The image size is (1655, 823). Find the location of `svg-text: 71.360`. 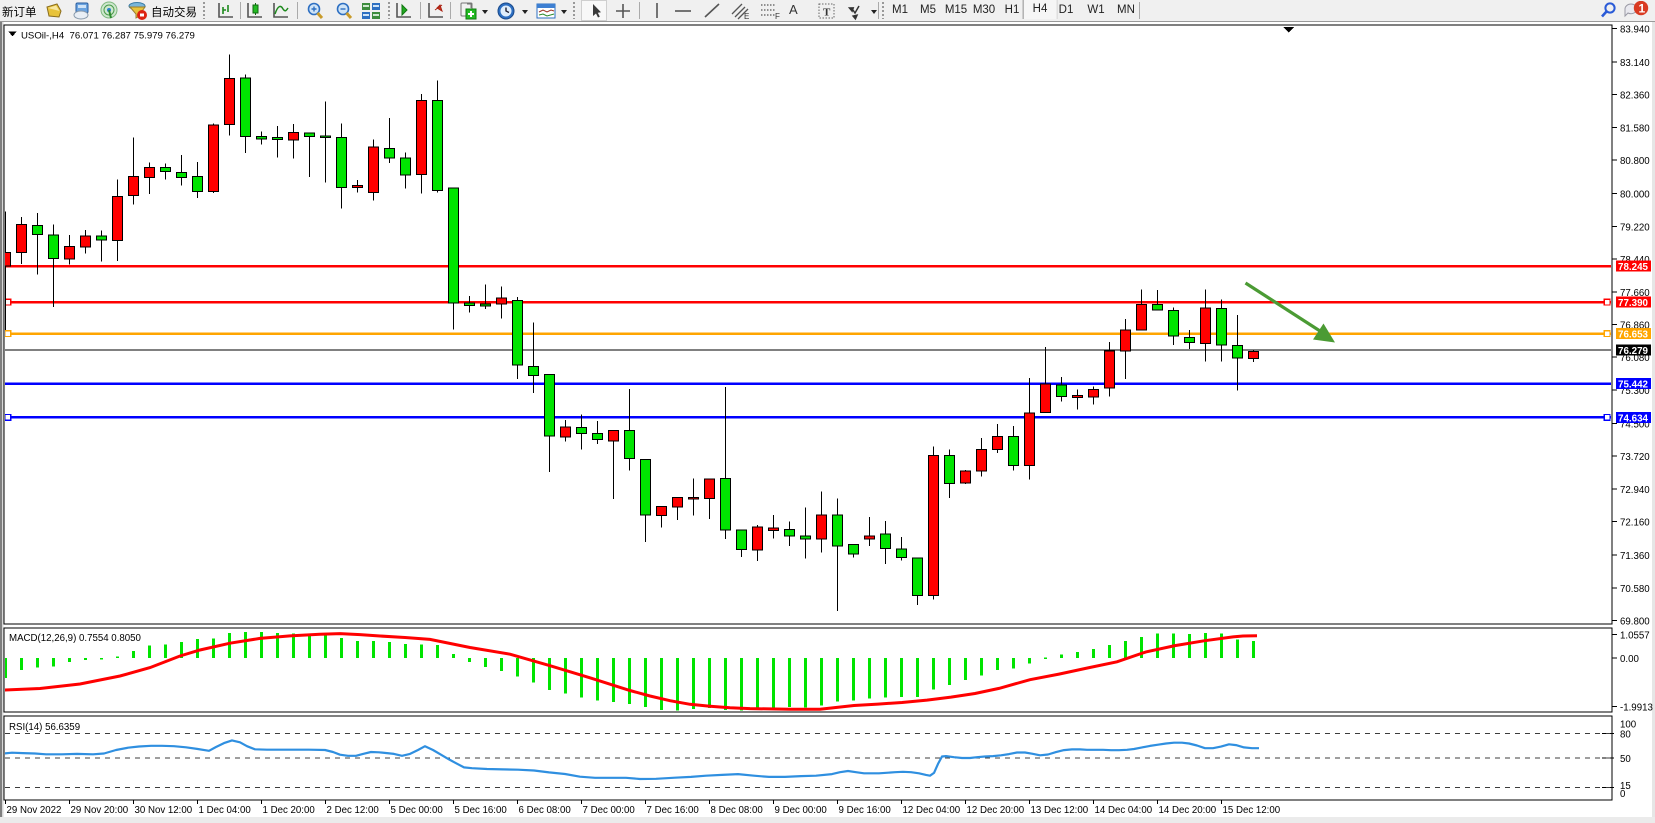

svg-text: 71.360 is located at coordinates (1635, 556).